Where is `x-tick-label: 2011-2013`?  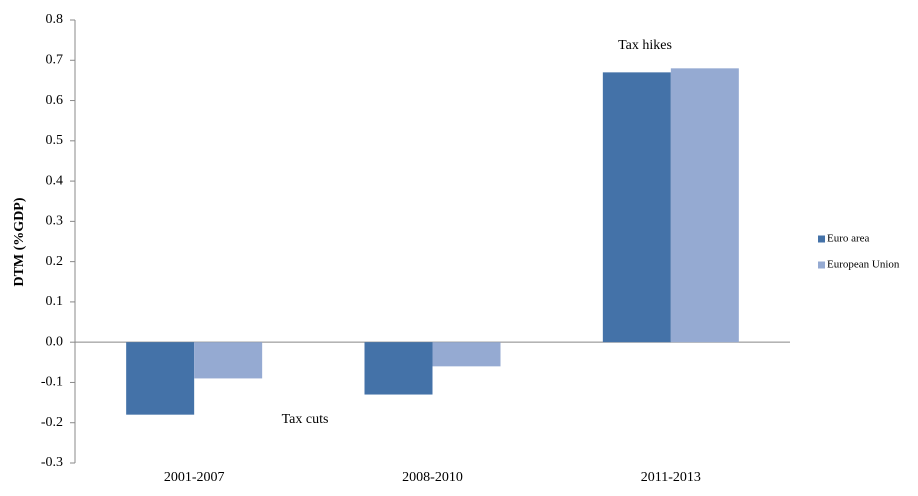 x-tick-label: 2011-2013 is located at coordinates (671, 477).